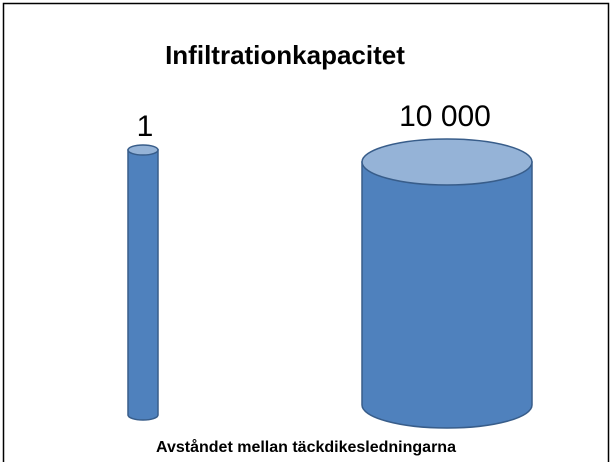 This screenshot has height=462, width=613. I want to click on cylinder-label: 10 000, so click(445, 116).